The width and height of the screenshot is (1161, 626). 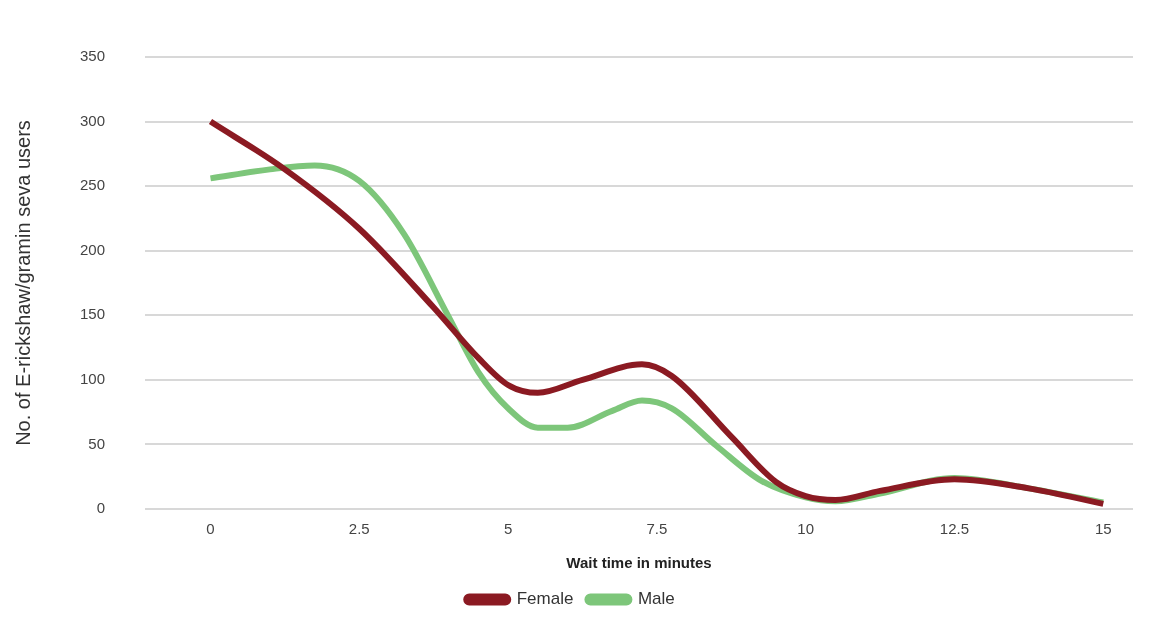 I want to click on x-tick-label: 7.5, so click(x=657, y=529).